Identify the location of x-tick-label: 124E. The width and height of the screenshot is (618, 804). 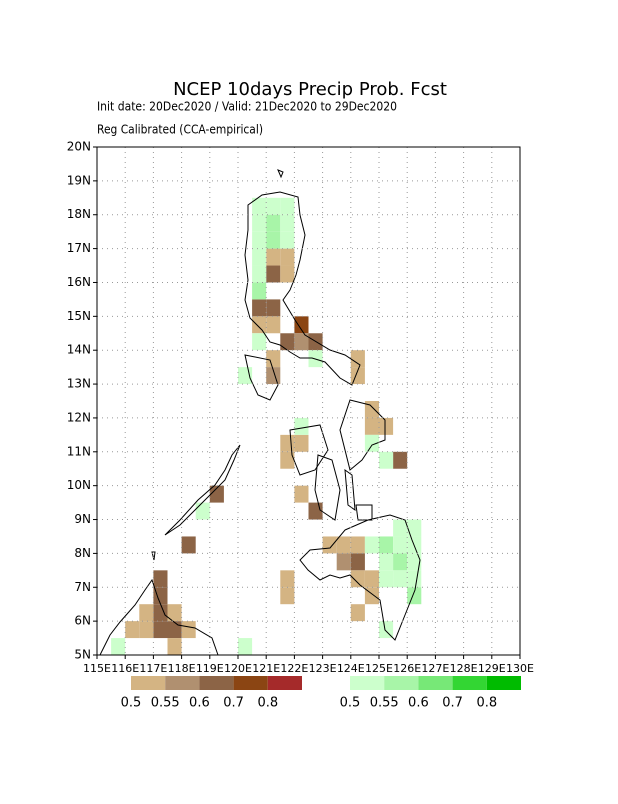
(351, 668).